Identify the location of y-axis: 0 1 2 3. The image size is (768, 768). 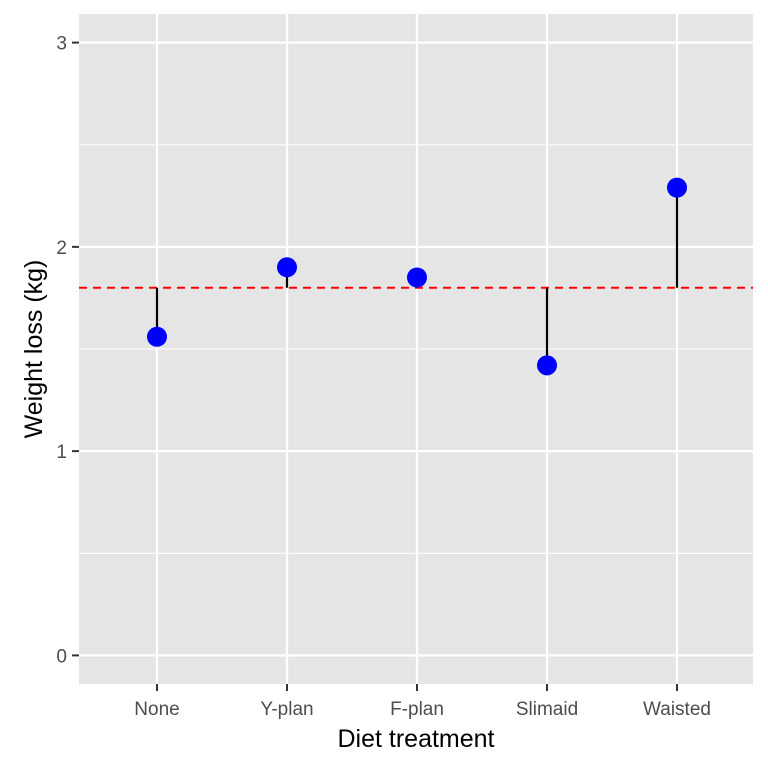
(67, 350).